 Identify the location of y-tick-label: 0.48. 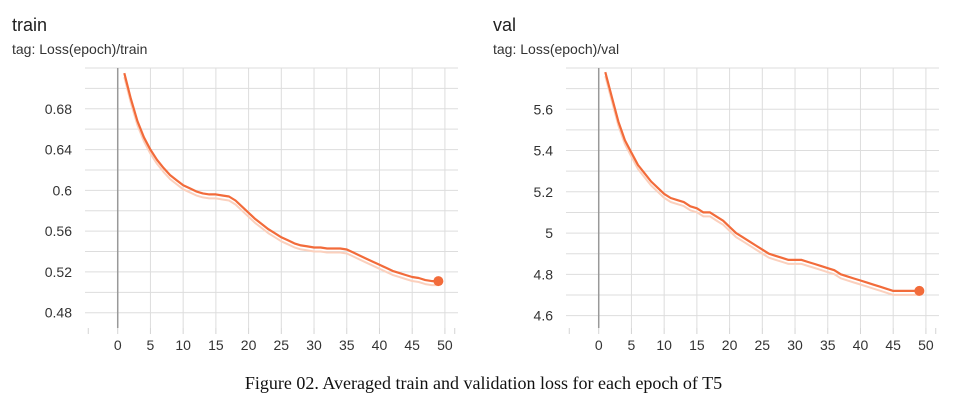
(58, 313).